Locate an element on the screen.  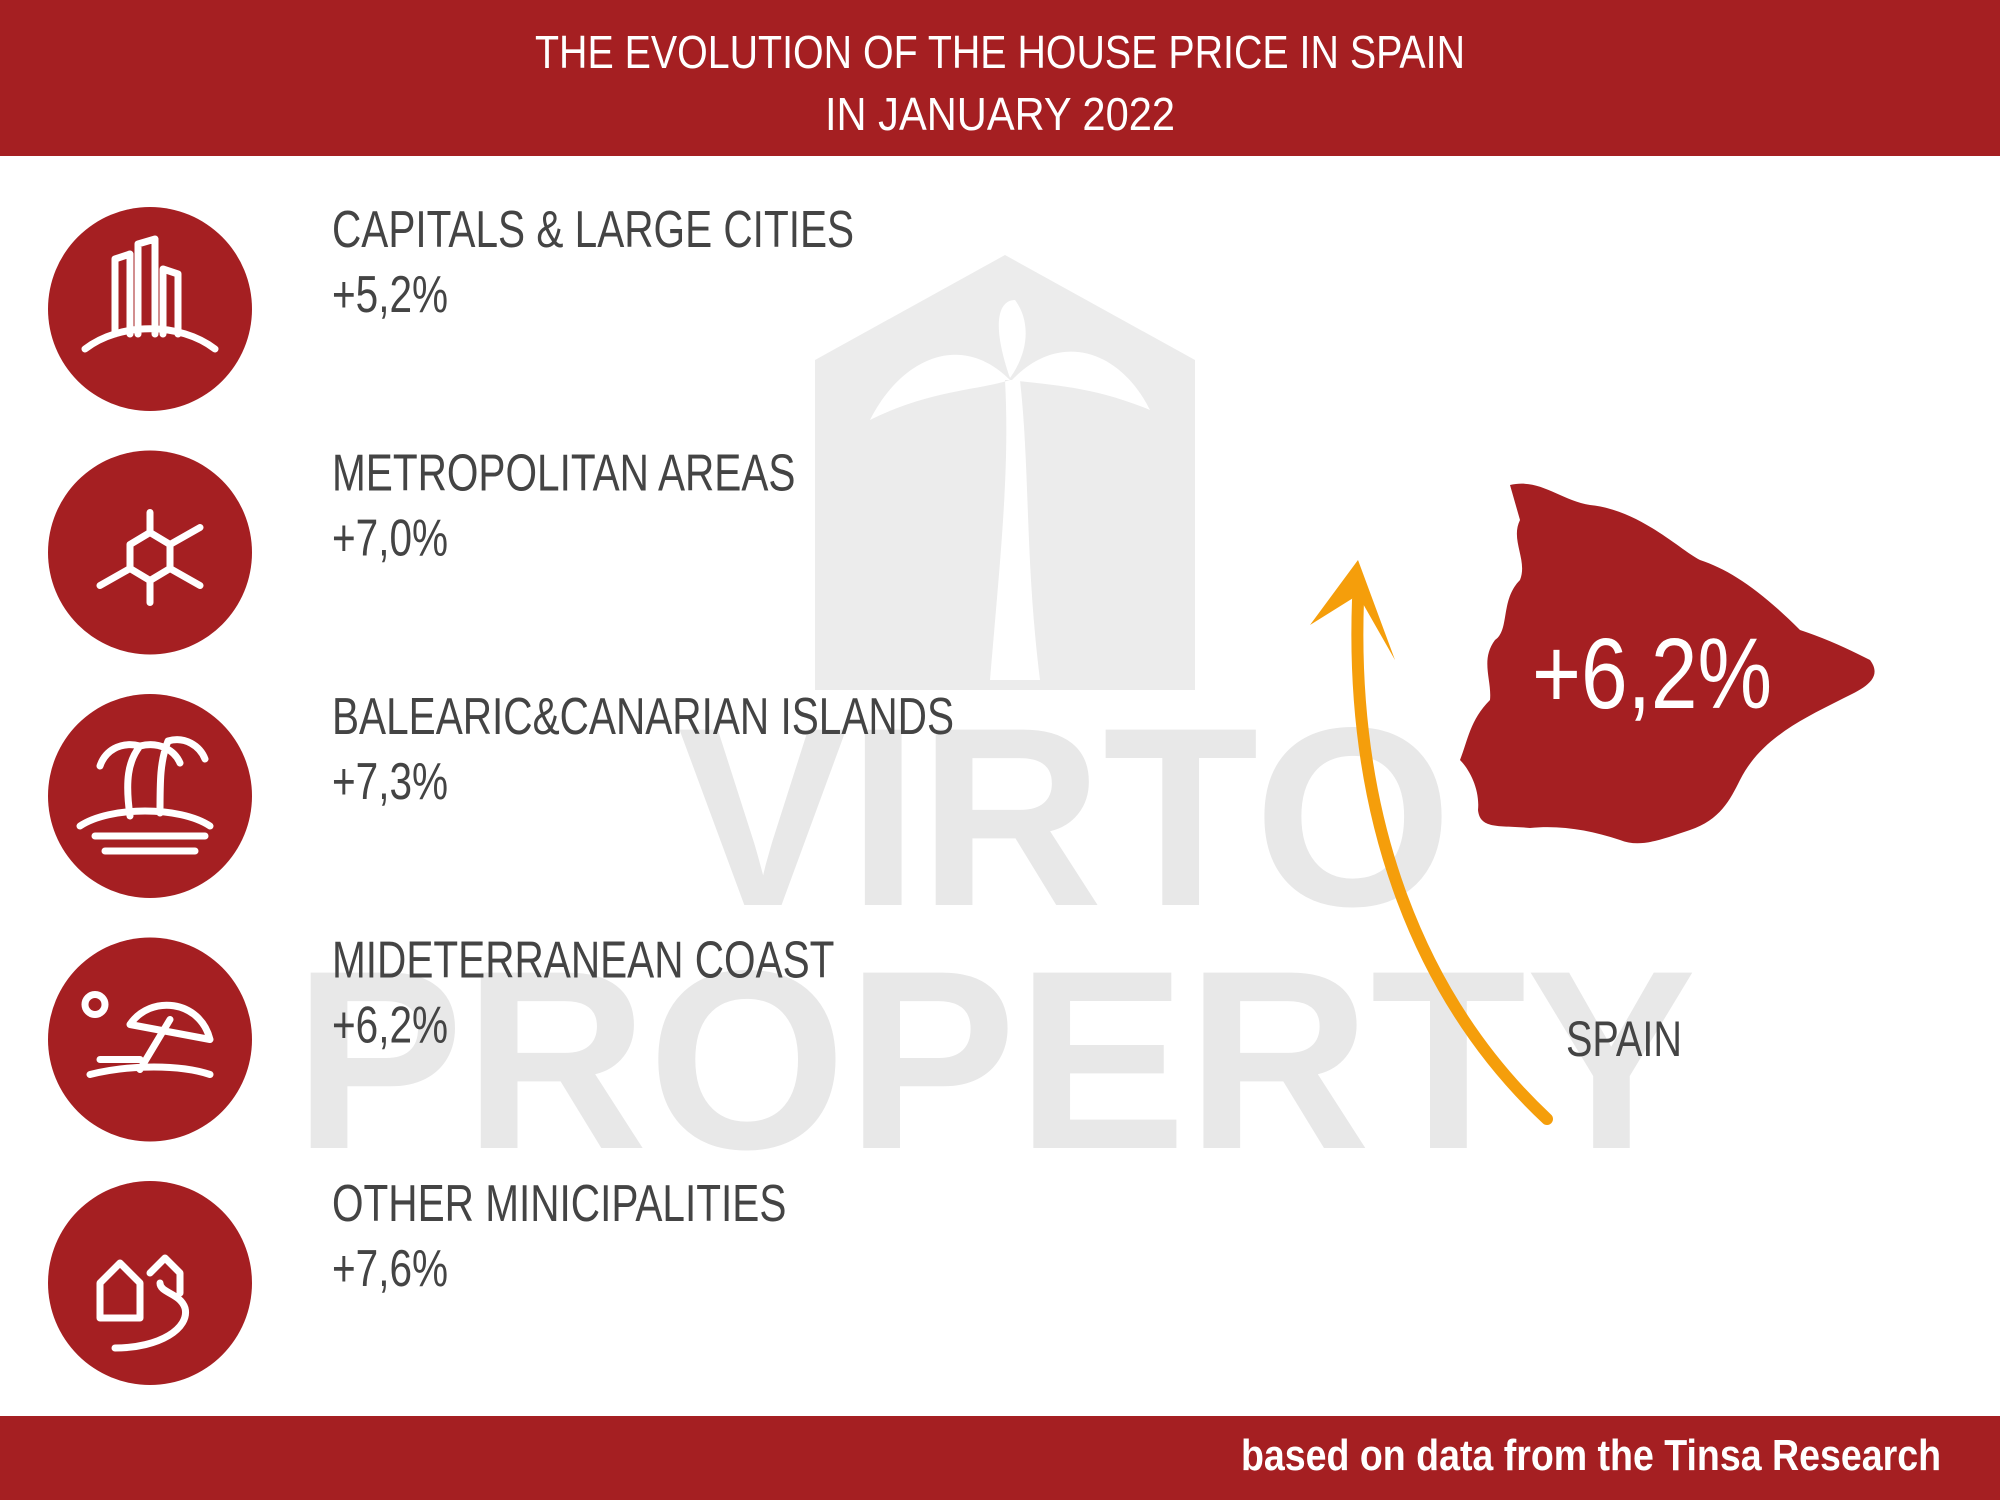
spain-value: +6,2% is located at coordinates (1652, 674).